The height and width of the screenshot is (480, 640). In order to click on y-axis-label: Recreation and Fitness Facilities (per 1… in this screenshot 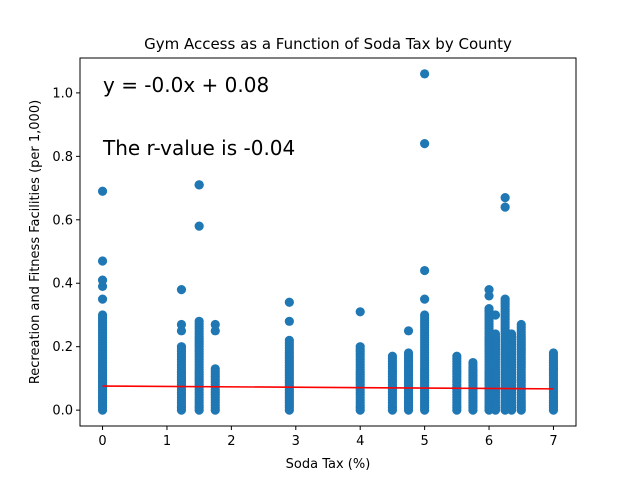, I will do `click(35, 242)`.